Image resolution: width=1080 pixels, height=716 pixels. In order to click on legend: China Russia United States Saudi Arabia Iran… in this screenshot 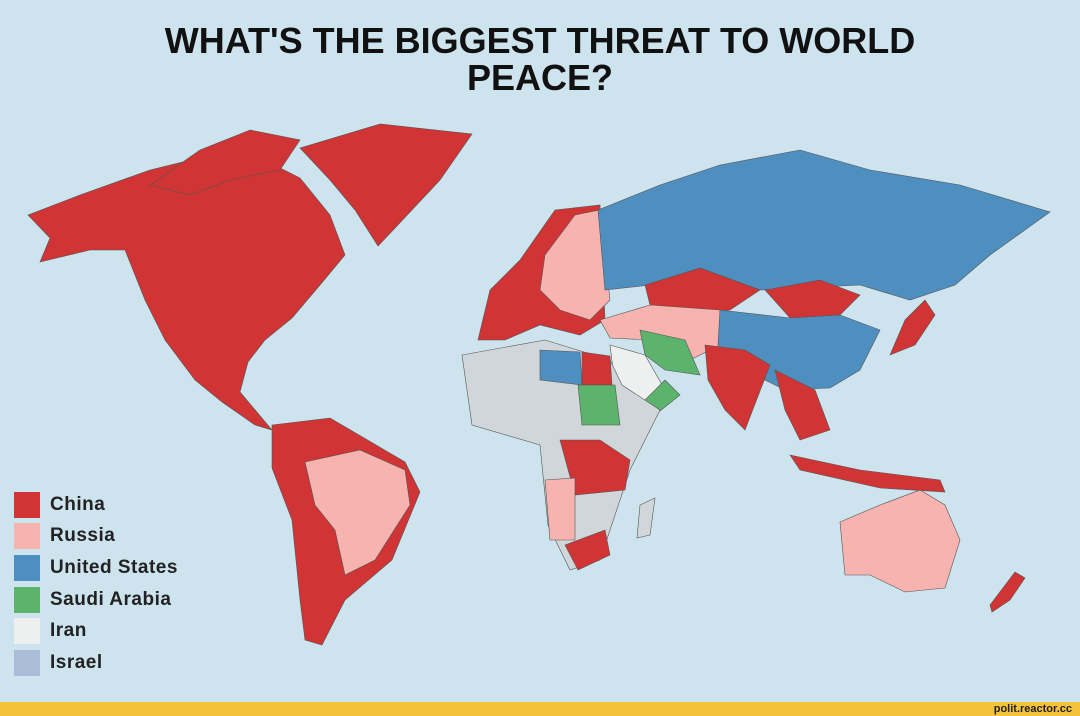, I will do `click(96, 584)`.